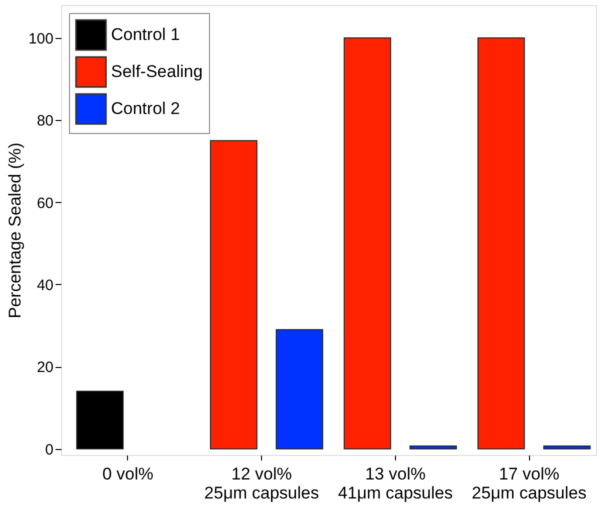 Image resolution: width=607 pixels, height=516 pixels. Describe the element at coordinates (145, 34) in the screenshot. I see `legend-label: Control 1` at that location.